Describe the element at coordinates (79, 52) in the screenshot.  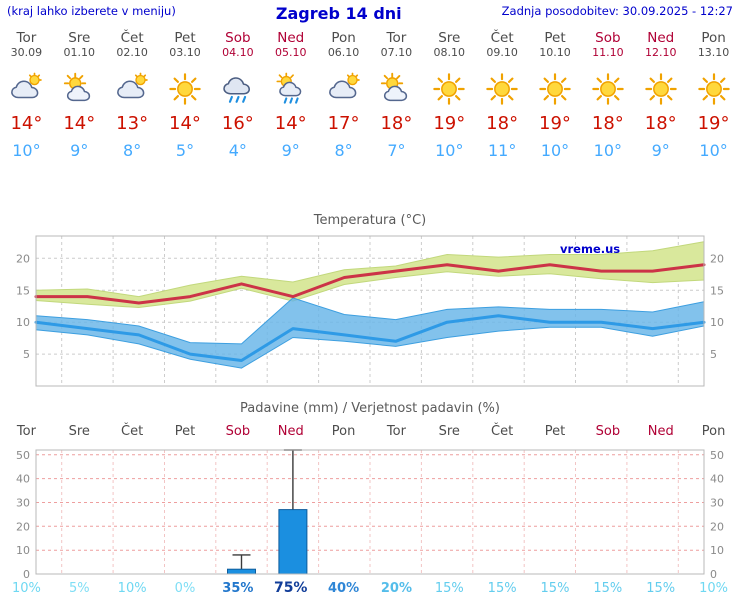
I see `day-date: 01.10` at that location.